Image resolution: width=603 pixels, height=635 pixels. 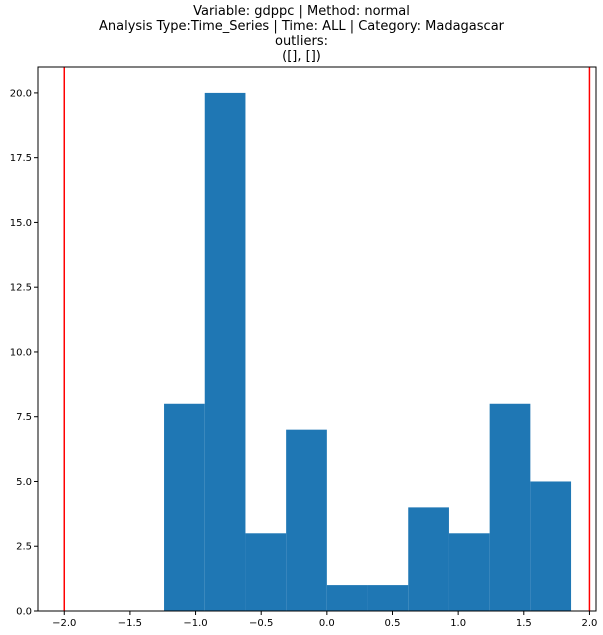 What do you see at coordinates (24, 547) in the screenshot?
I see `y-tick-label: 2.5` at bounding box center [24, 547].